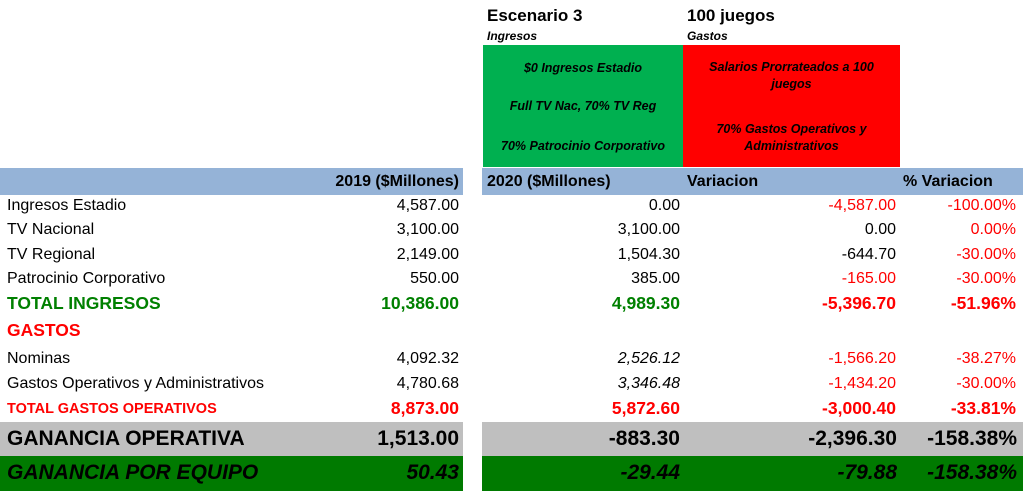 This screenshot has height=491, width=1023. I want to click on header-2019: 2019 ($Millones), so click(397, 181).